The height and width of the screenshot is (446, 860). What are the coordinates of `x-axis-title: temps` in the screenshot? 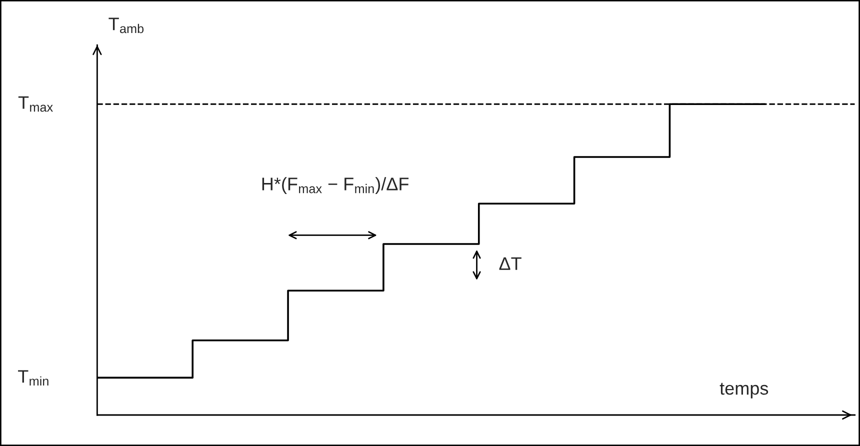 It's located at (744, 390).